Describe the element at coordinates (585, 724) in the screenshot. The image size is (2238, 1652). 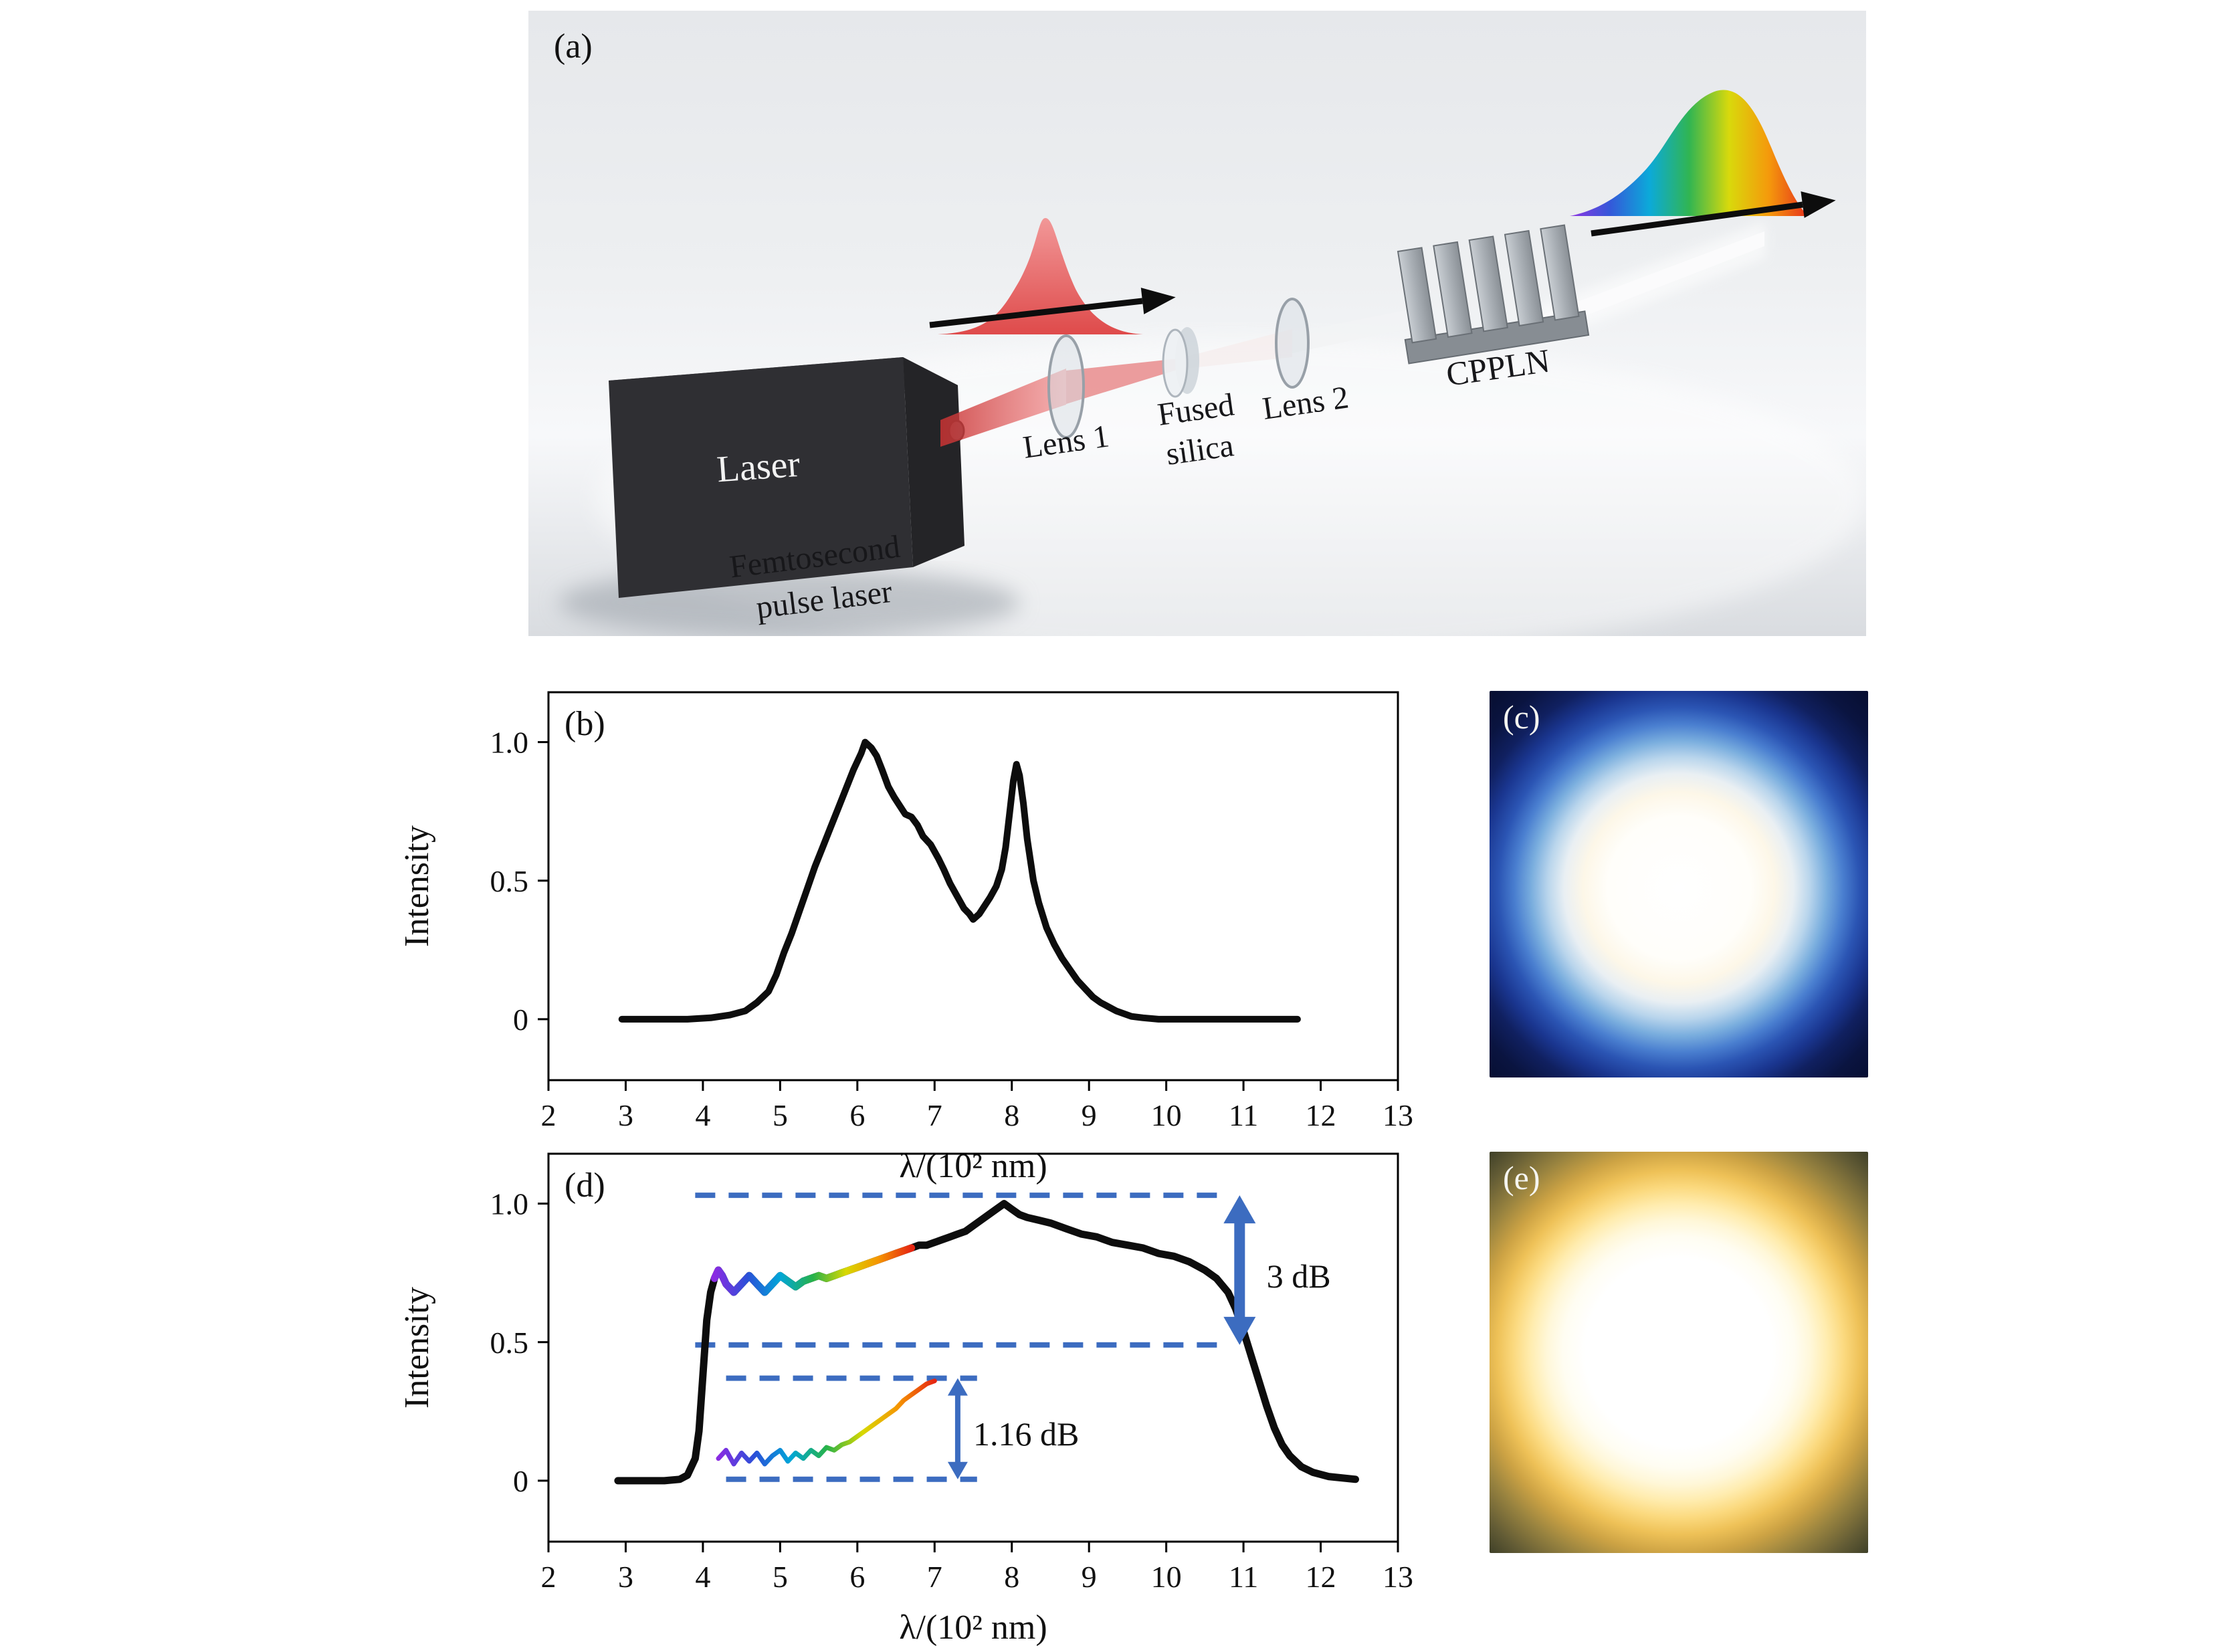
I see `panel-letter: (b)` at that location.